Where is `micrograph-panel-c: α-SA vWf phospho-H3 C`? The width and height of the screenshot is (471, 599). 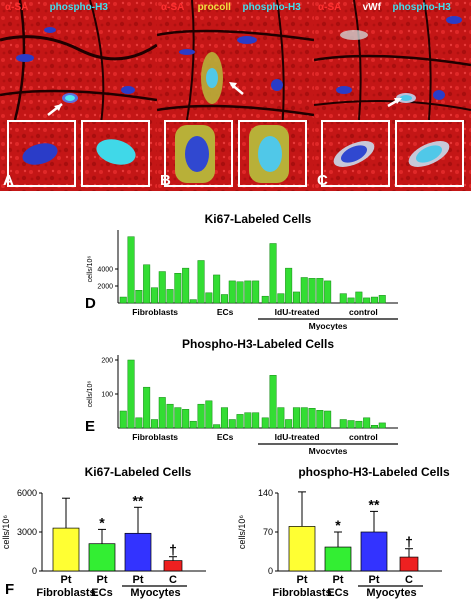
micrograph-panel-c: α-SA vWf phospho-H3 C is located at coordinates (392, 95).